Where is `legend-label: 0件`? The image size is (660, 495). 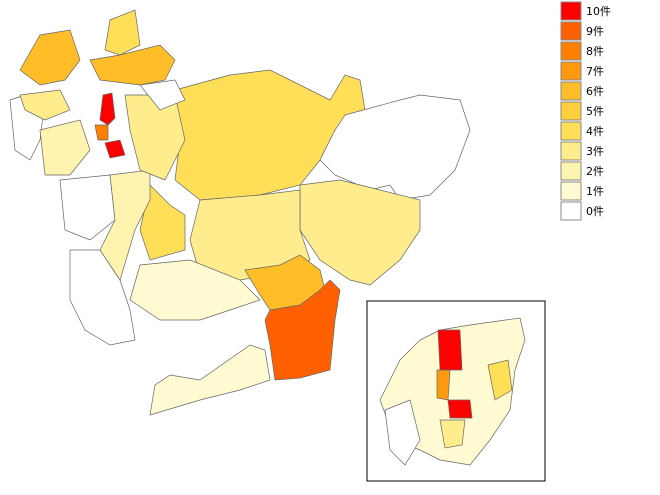 legend-label: 0件 is located at coordinates (595, 211).